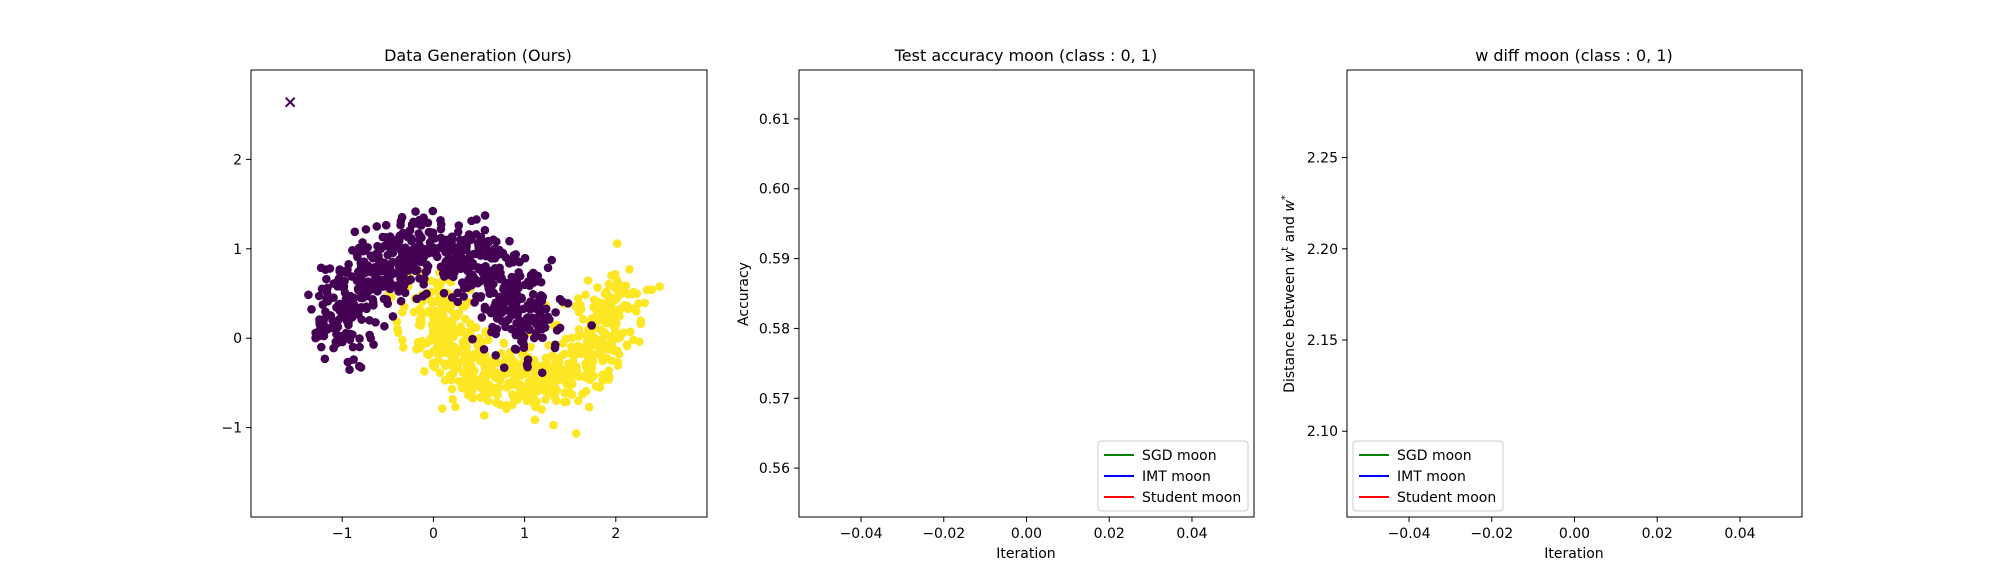  I want to click on y-tick-label: 2, so click(237, 160).